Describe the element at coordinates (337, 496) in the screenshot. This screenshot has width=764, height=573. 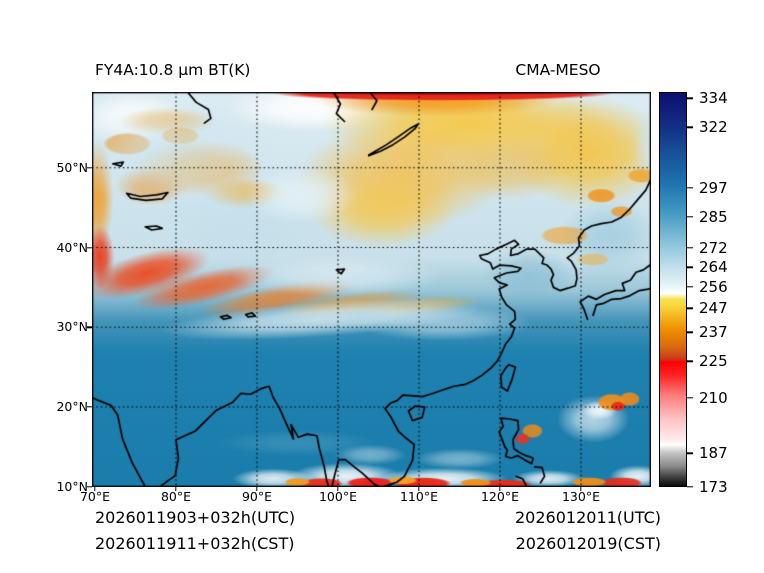
I see `lon-tick-label: 100°E` at that location.